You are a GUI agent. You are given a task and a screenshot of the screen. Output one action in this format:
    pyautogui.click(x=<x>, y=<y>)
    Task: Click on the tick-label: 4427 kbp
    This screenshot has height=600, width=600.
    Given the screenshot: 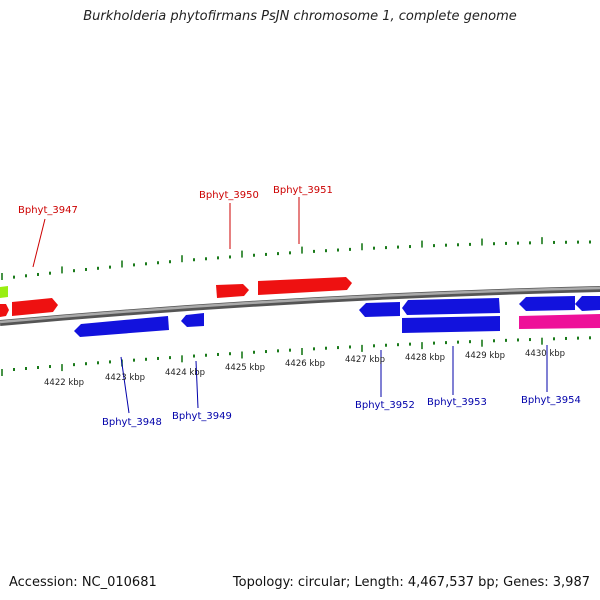 What is the action you would take?
    pyautogui.click(x=365, y=360)
    